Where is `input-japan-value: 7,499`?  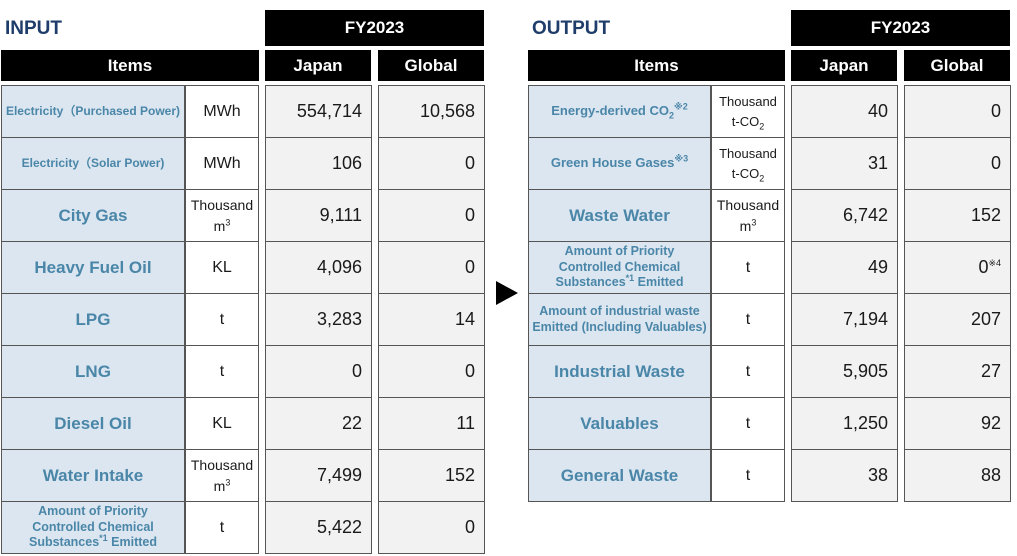
input-japan-value: 7,499 is located at coordinates (318, 475).